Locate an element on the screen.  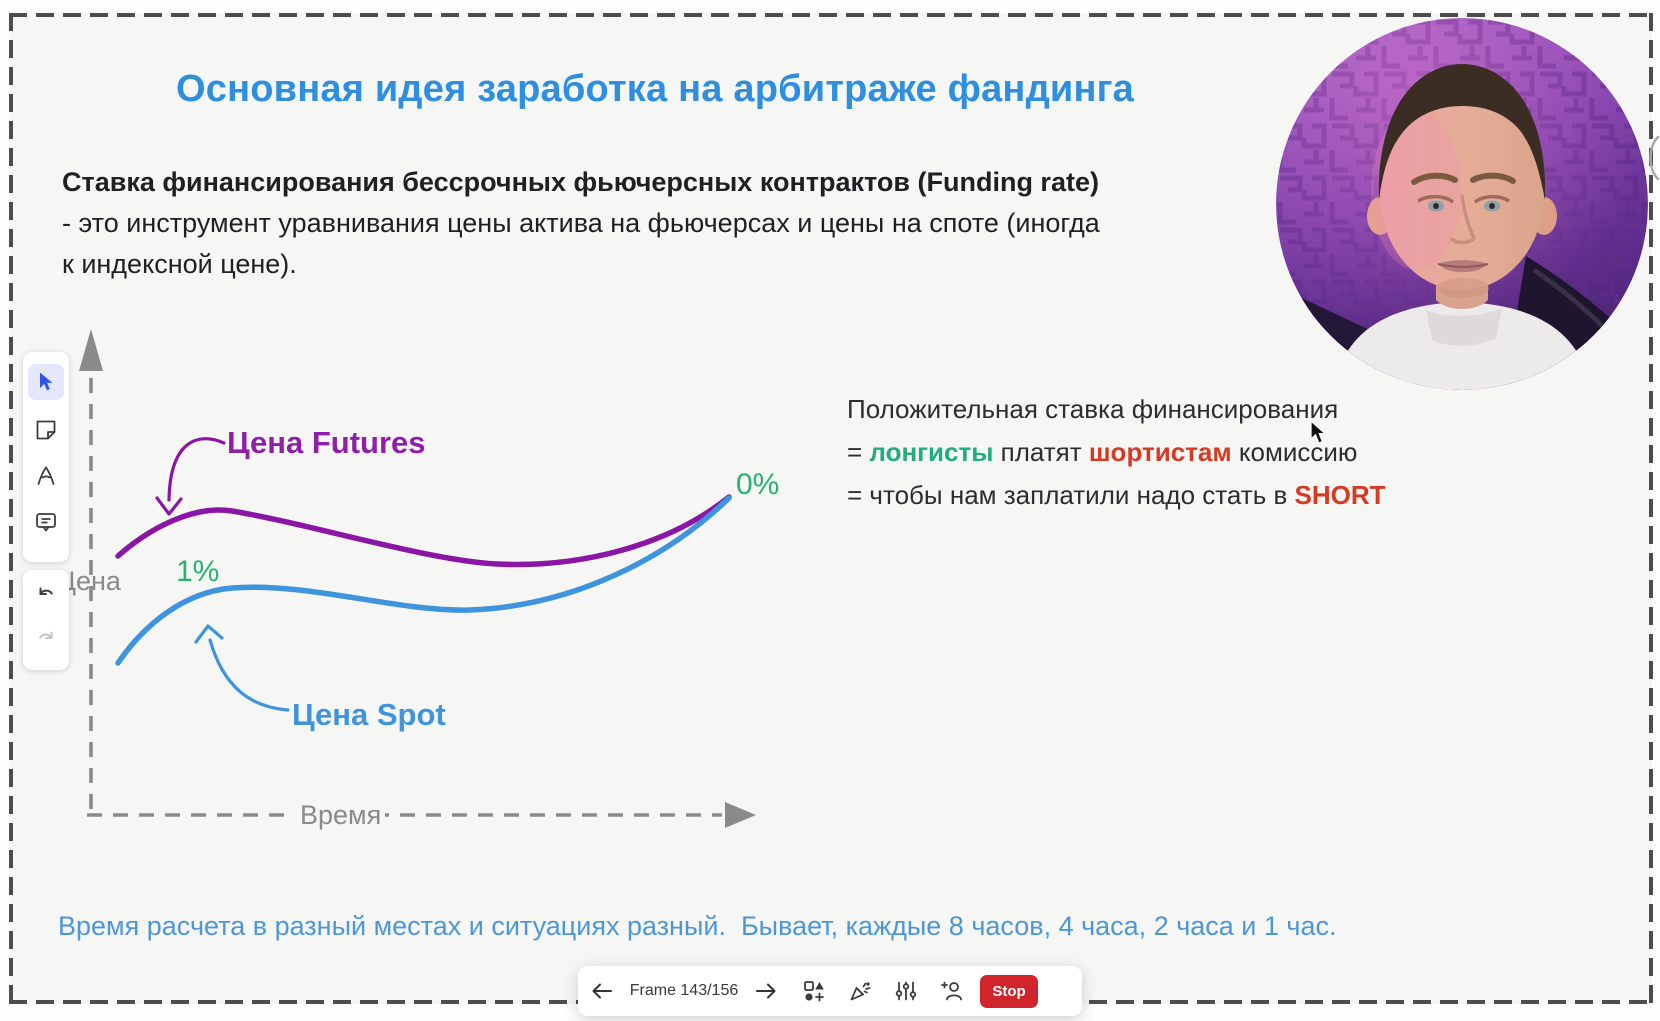
next-frame-button is located at coordinates (766, 991).